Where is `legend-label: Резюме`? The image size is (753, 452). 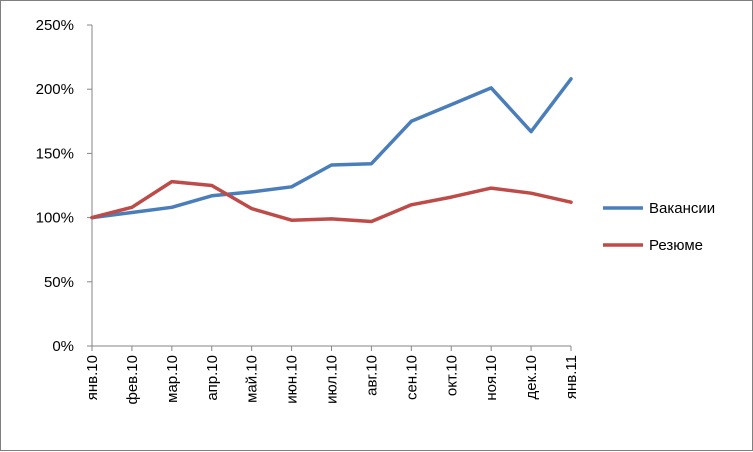
legend-label: Резюме is located at coordinates (676, 245).